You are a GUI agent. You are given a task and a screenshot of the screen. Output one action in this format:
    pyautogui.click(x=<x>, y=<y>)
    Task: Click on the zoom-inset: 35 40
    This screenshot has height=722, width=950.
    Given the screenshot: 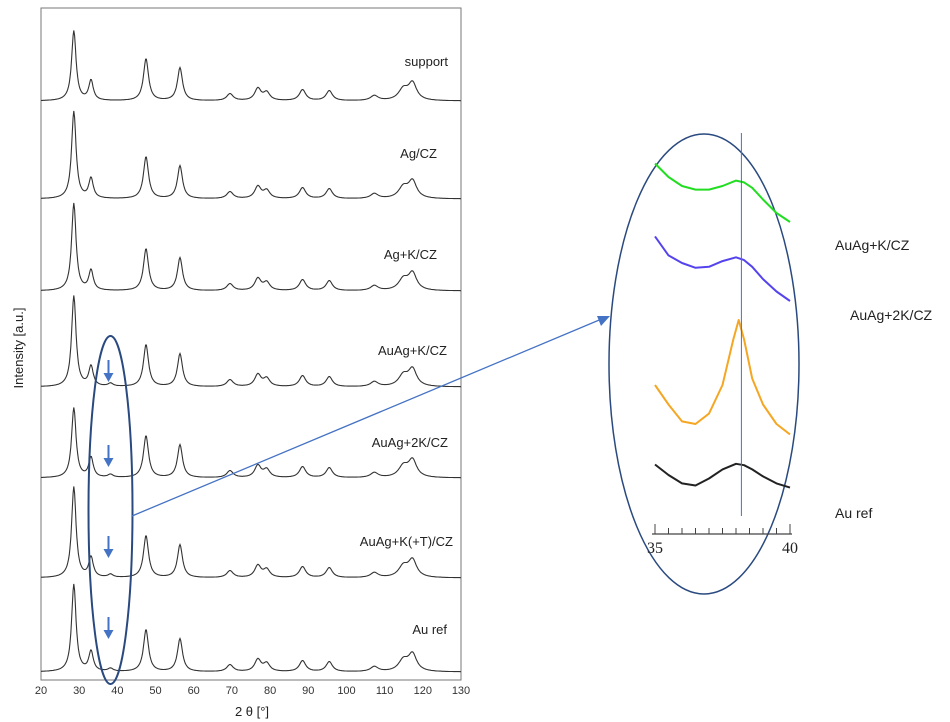 What is the action you would take?
    pyautogui.click(x=704, y=364)
    